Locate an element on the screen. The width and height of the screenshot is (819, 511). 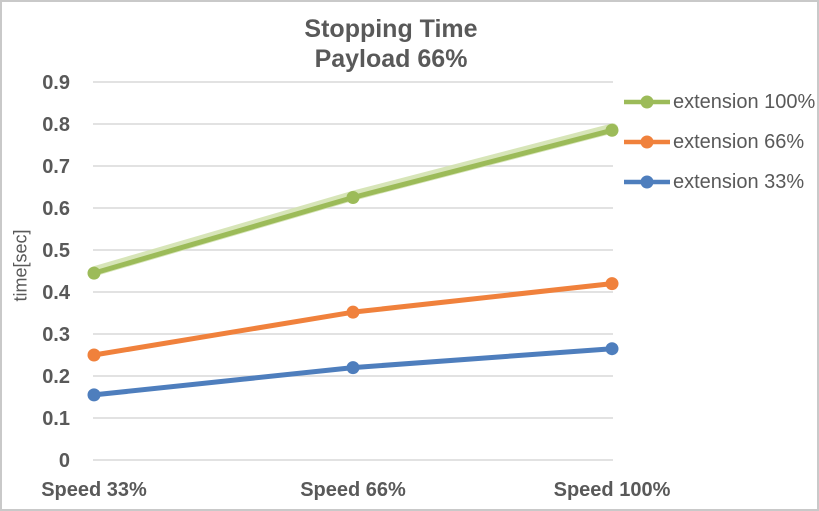
y-tick-label: 0.5 is located at coordinates (56, 251).